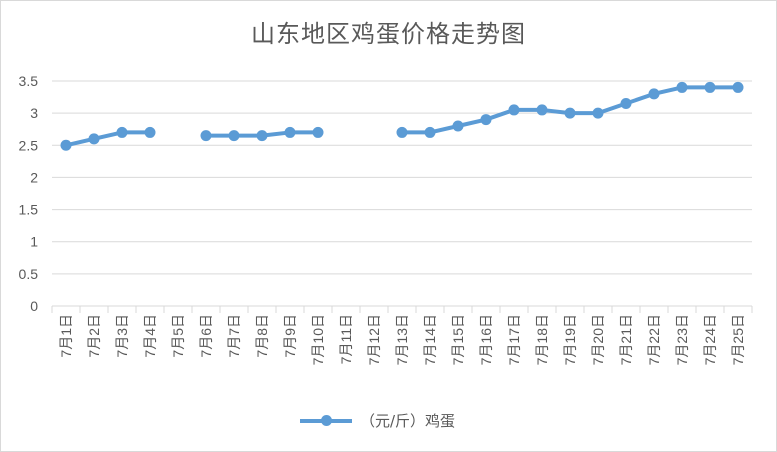  What do you see at coordinates (290, 336) in the screenshot?
I see `x-tick-label: 7月9日` at bounding box center [290, 336].